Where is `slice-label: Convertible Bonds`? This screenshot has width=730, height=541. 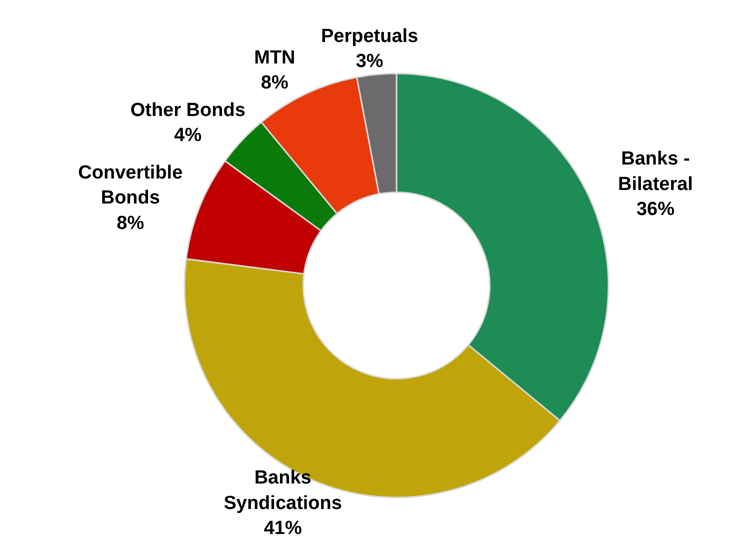 slice-label: Convertible Bonds is located at coordinates (130, 185).